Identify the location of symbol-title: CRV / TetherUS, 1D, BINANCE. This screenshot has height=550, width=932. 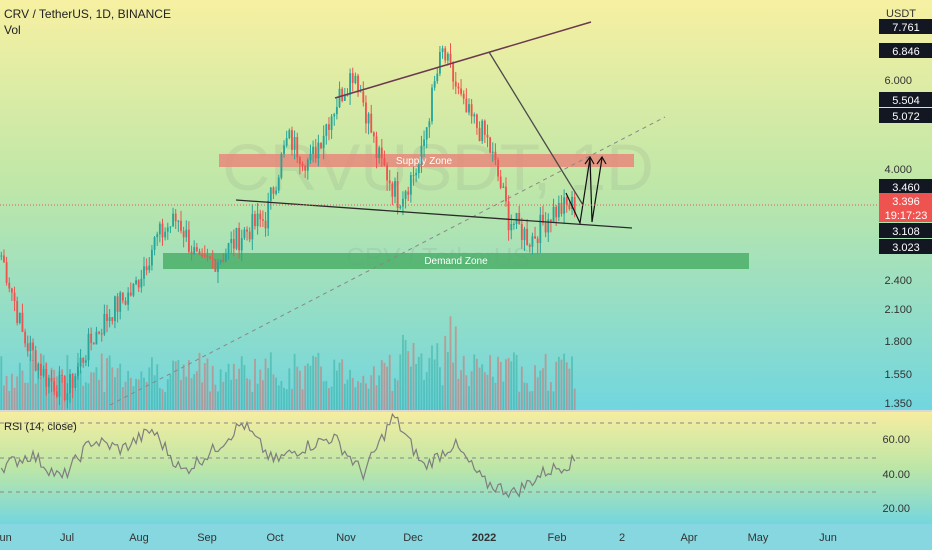
(87, 14).